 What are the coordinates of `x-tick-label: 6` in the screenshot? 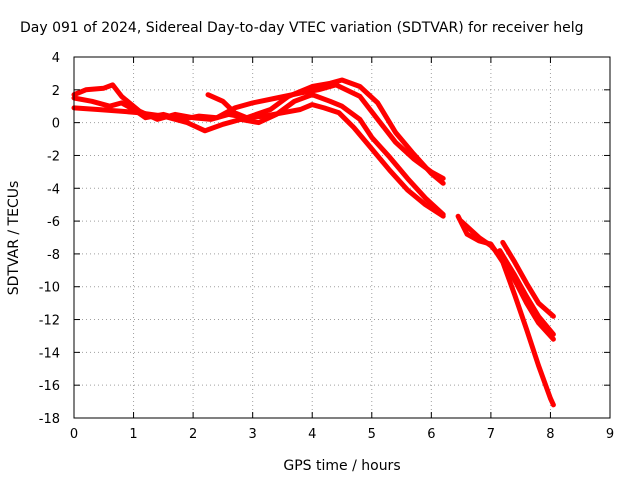 It's located at (431, 434).